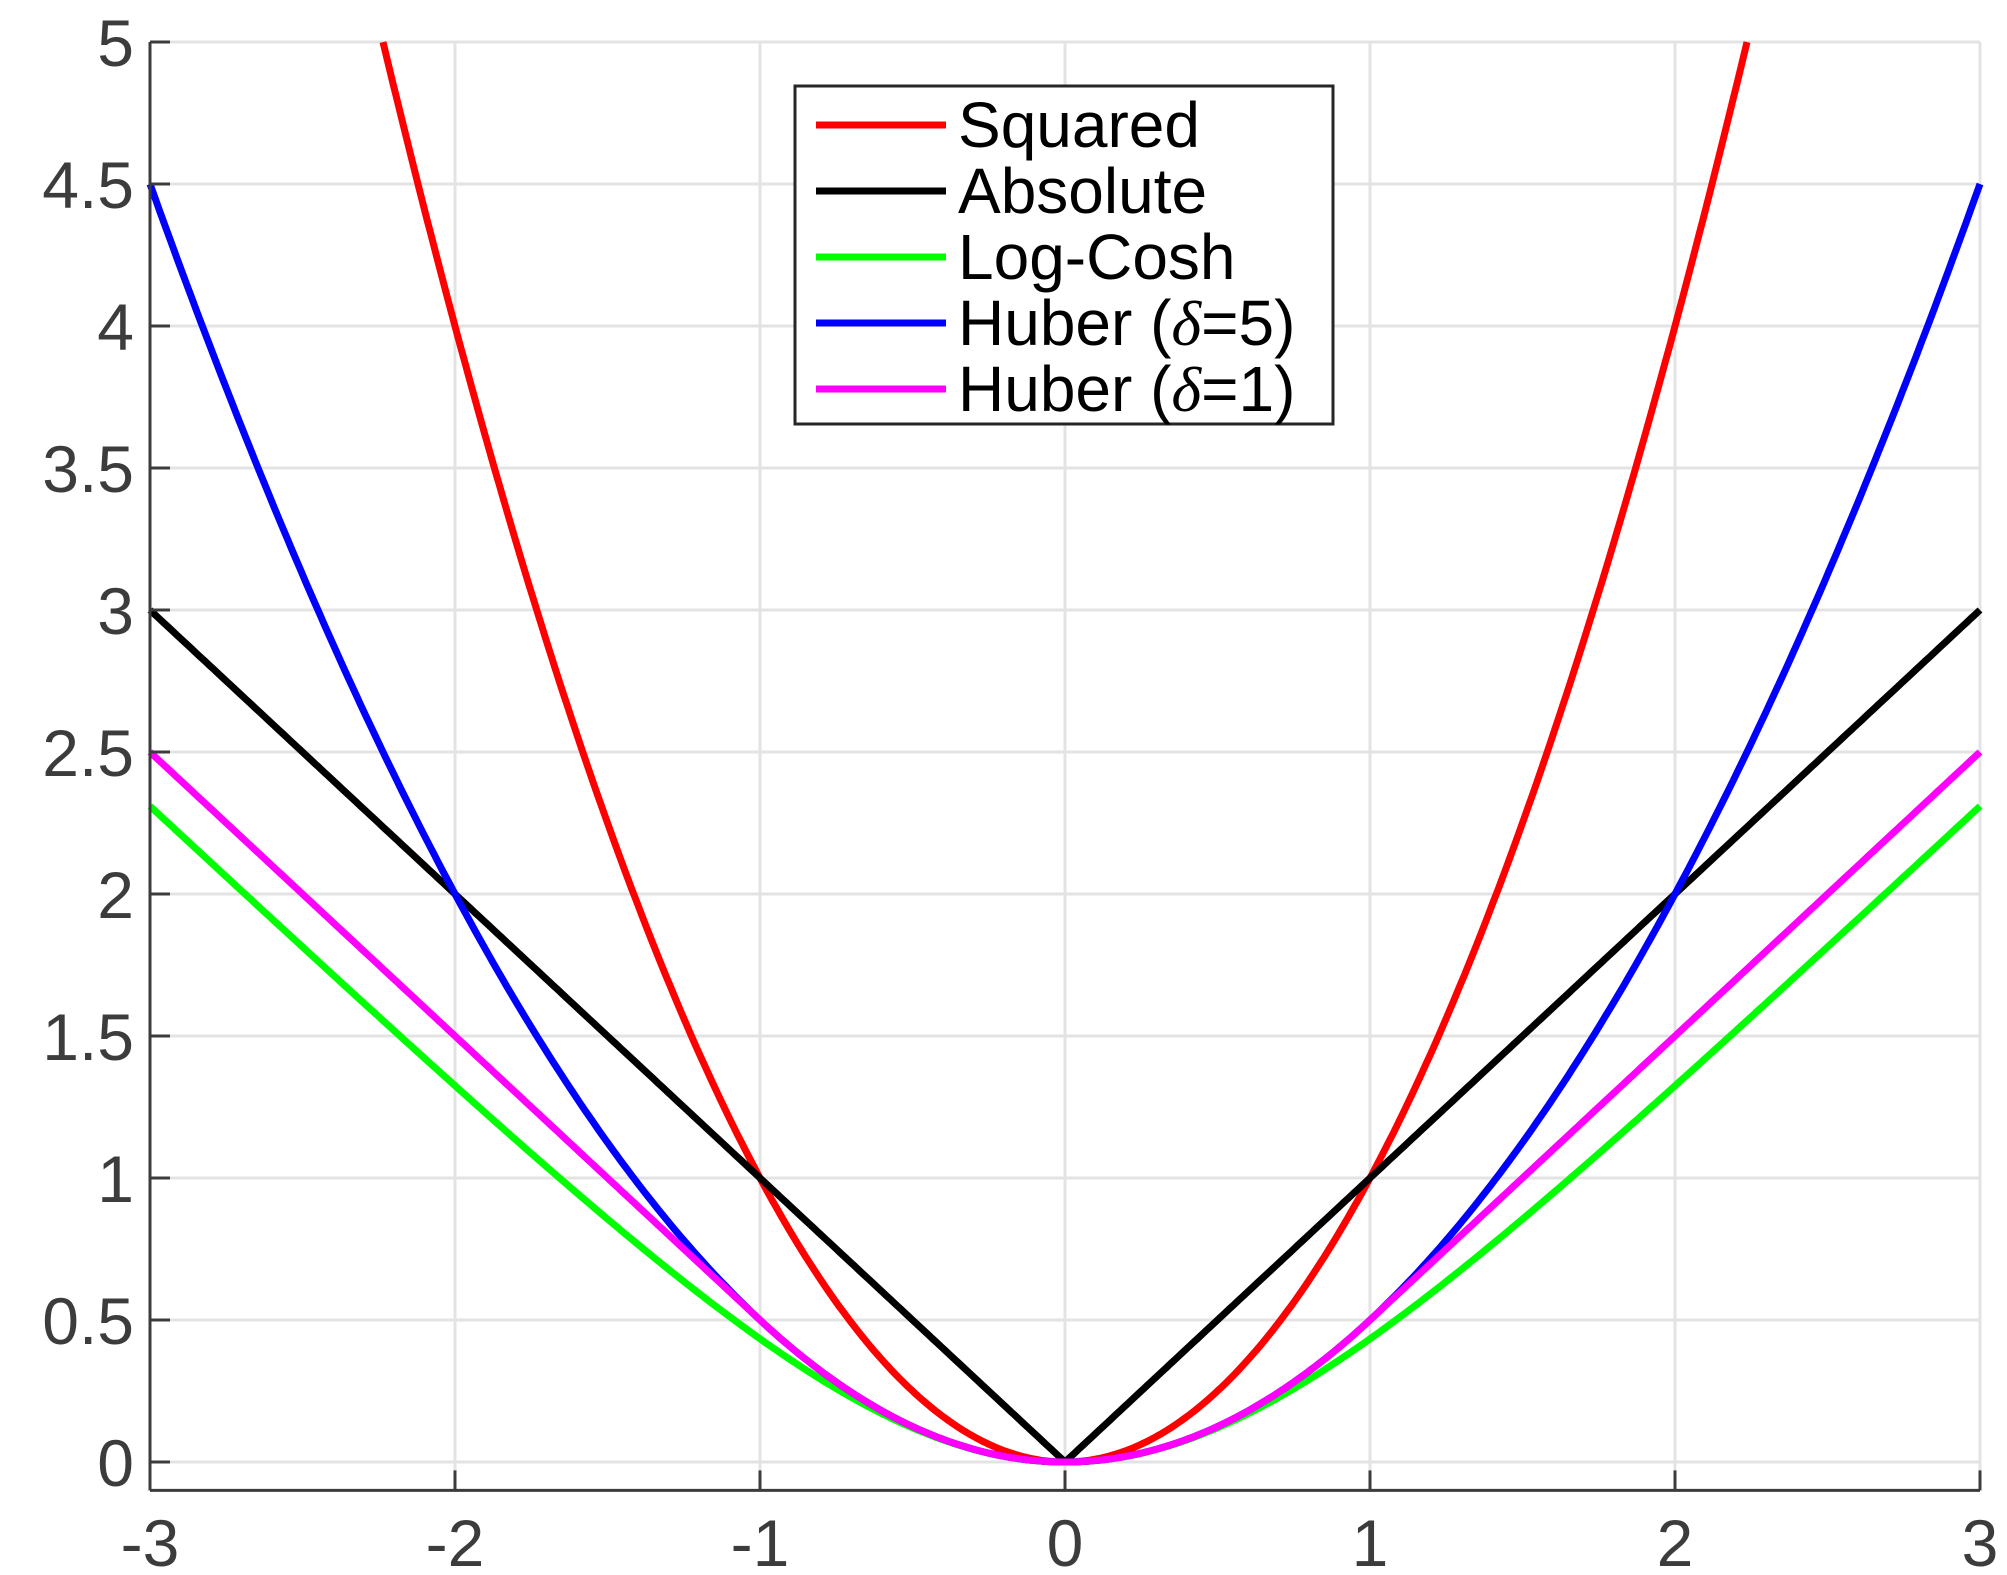 Image resolution: width=2007 pixels, height=1575 pixels. Describe the element at coordinates (150, 1540) in the screenshot. I see `x-tick-label: -3` at that location.